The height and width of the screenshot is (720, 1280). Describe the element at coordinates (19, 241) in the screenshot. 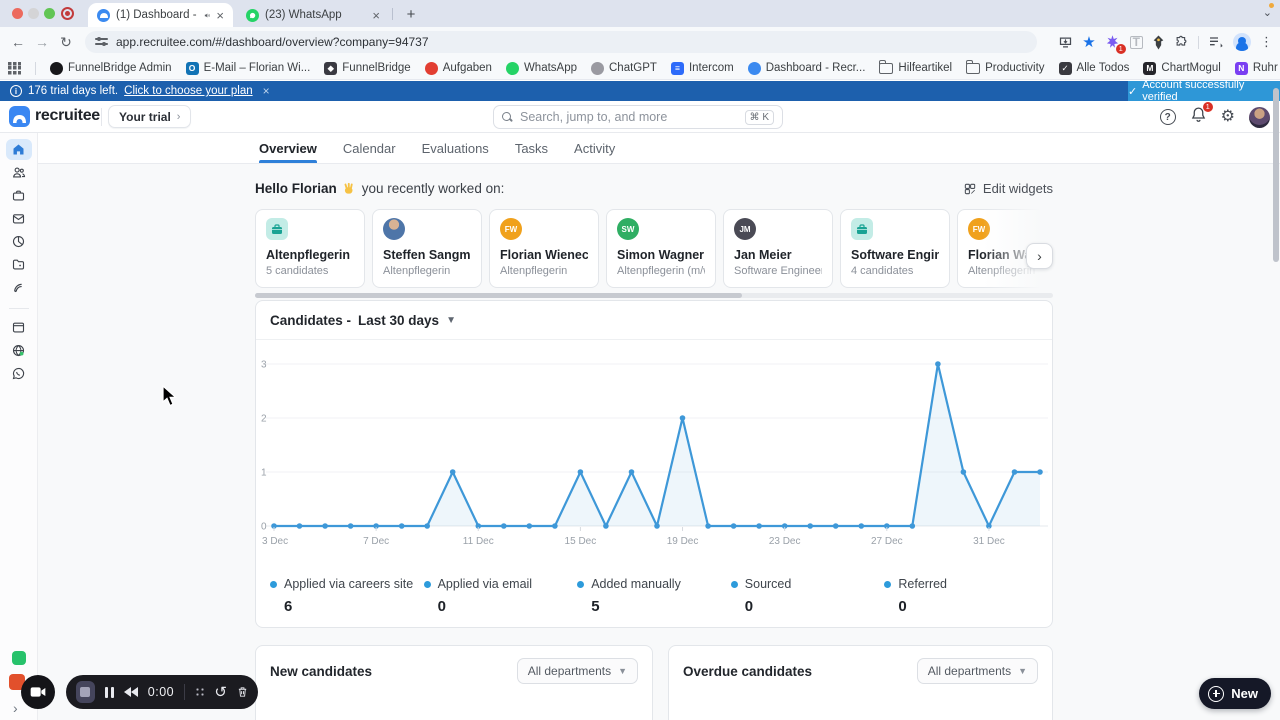

I see `sidebar-reports-icon` at that location.